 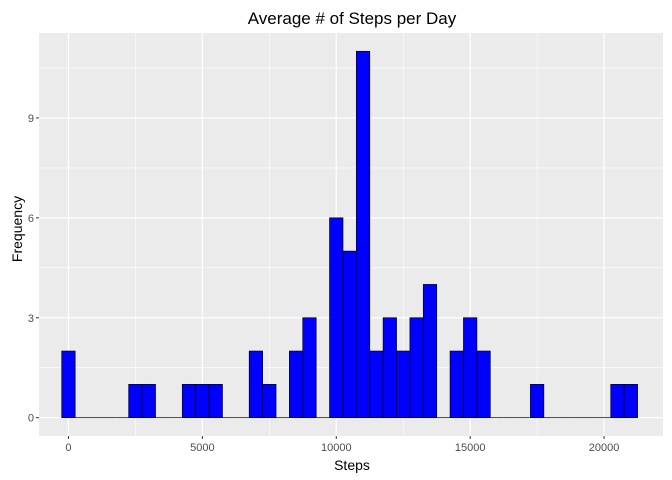 I want to click on y-tick-label: 3, so click(x=31, y=319).